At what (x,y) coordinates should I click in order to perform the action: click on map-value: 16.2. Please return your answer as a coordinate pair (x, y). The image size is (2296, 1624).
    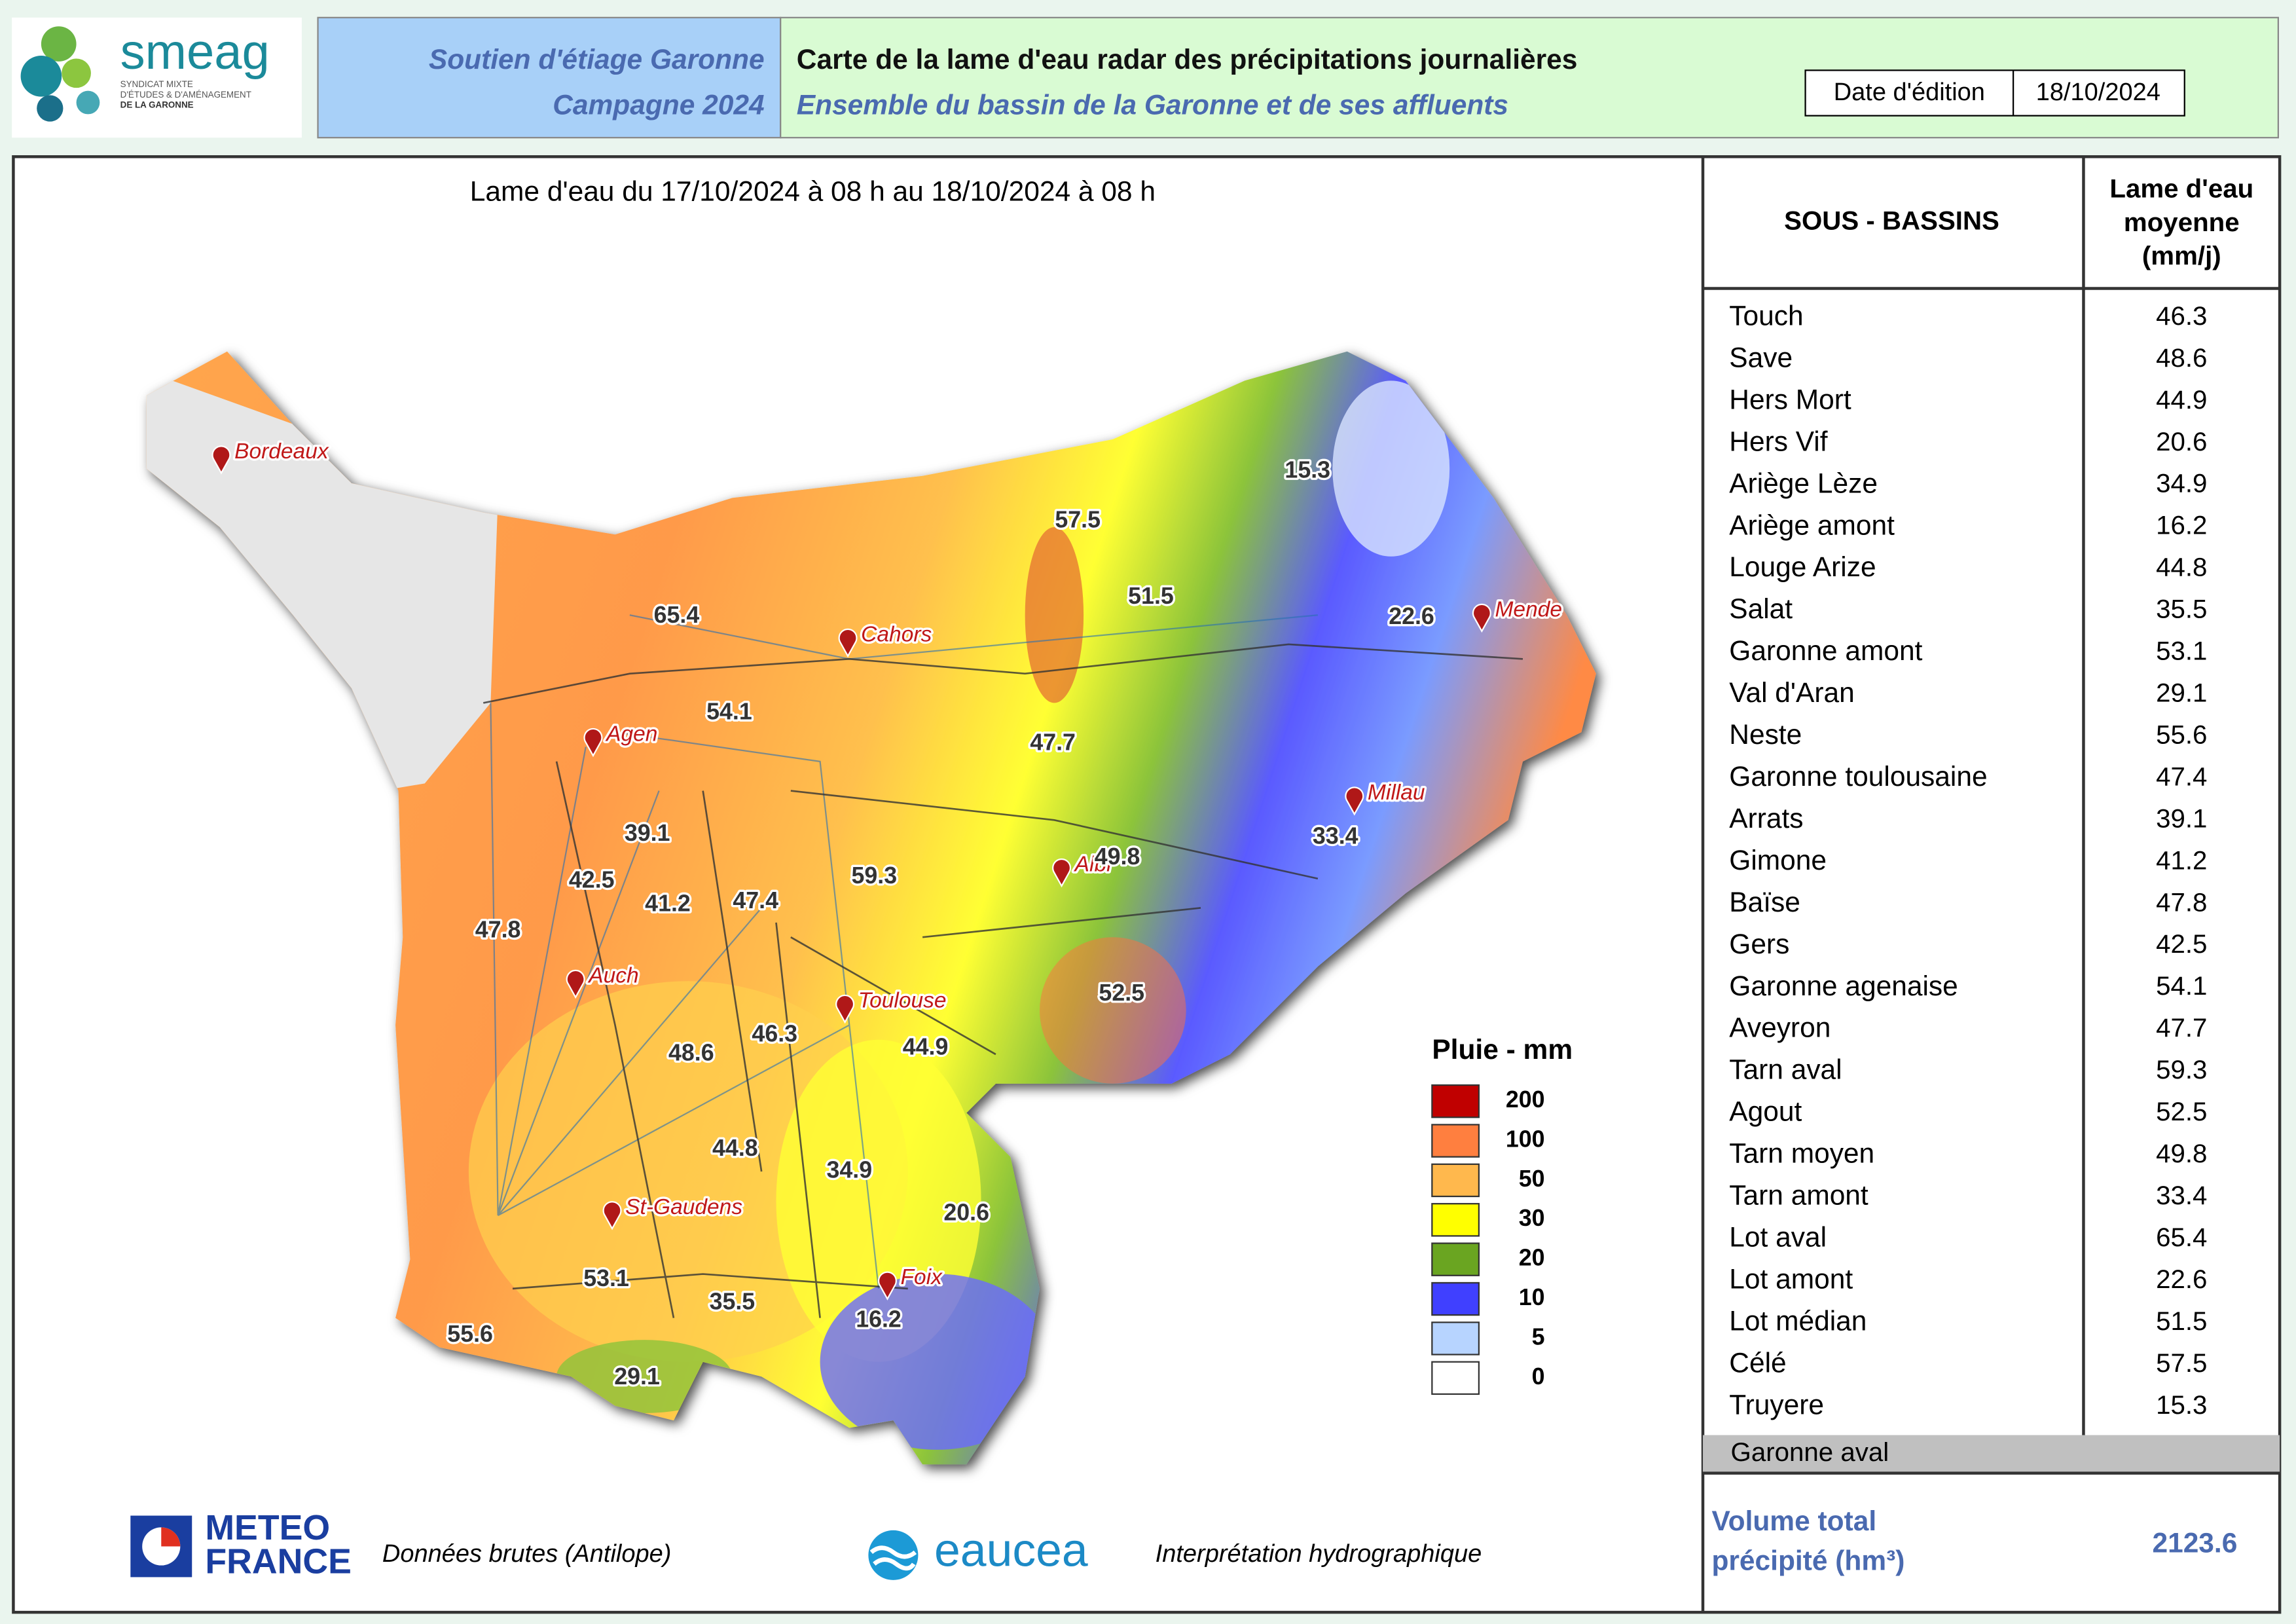
    Looking at the image, I should click on (879, 1319).